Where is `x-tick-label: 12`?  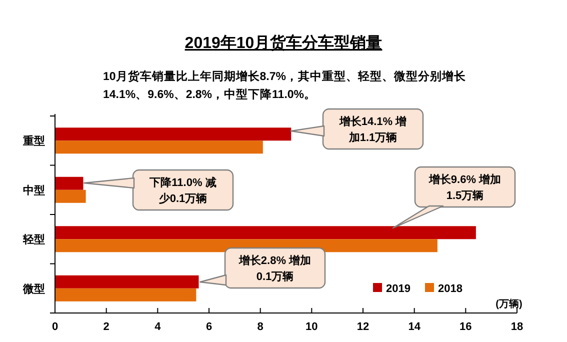 x-tick-label: 12 is located at coordinates (363, 327).